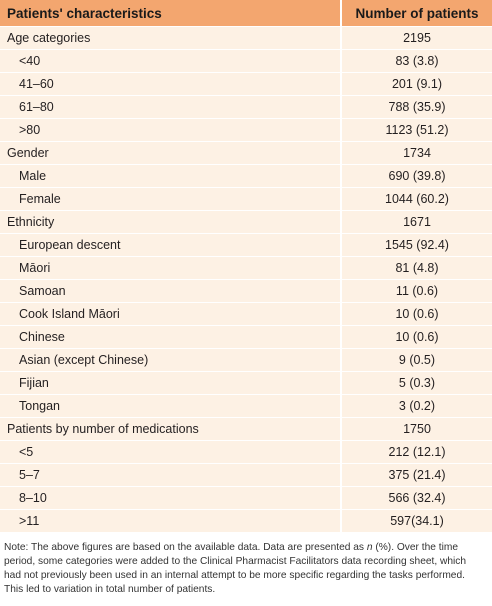 Image resolution: width=492 pixels, height=606 pixels. I want to click on row-label: 61–80, so click(170, 107).